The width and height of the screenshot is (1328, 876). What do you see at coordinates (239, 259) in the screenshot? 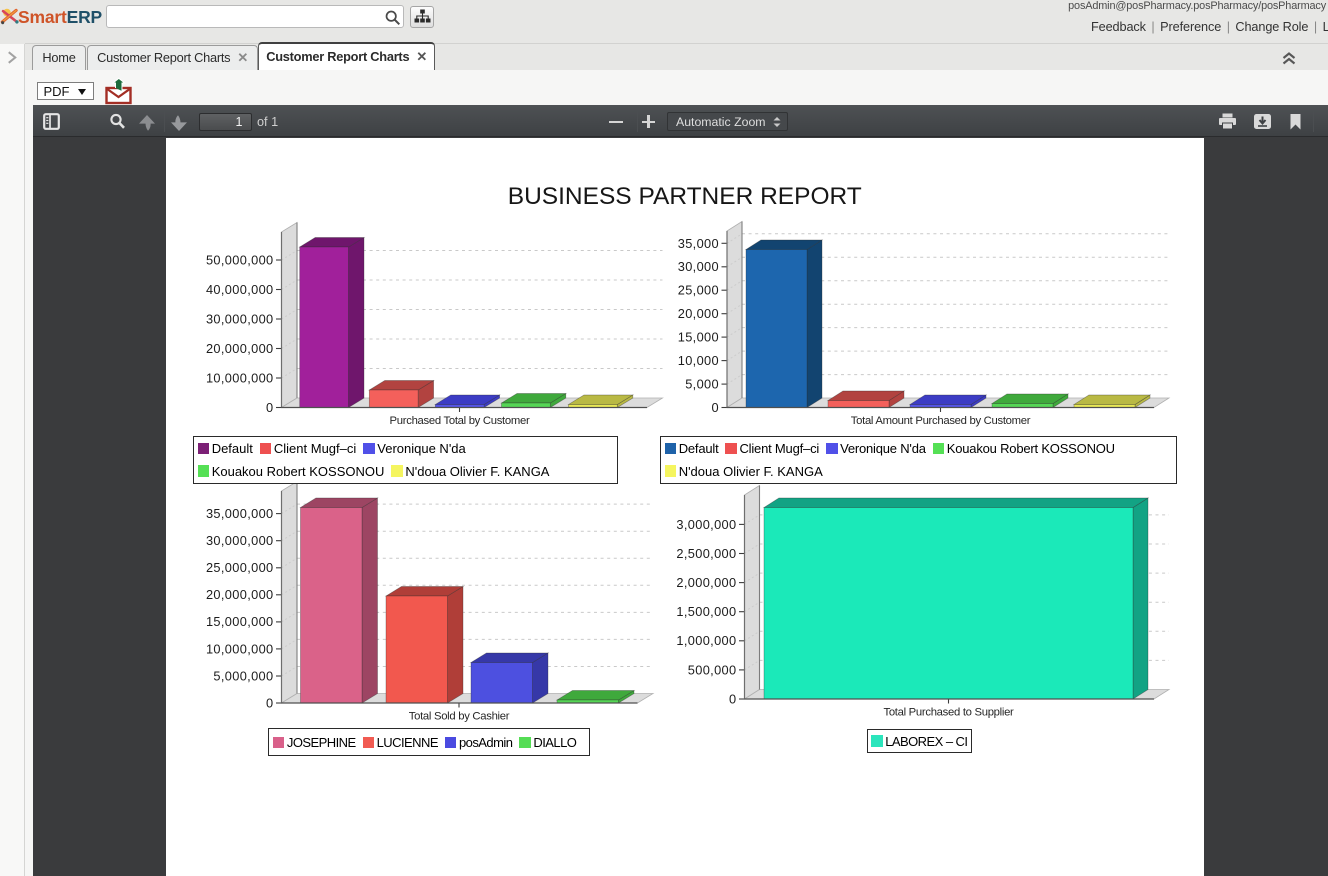
I see `svg-text: 50,000,000` at bounding box center [239, 259].